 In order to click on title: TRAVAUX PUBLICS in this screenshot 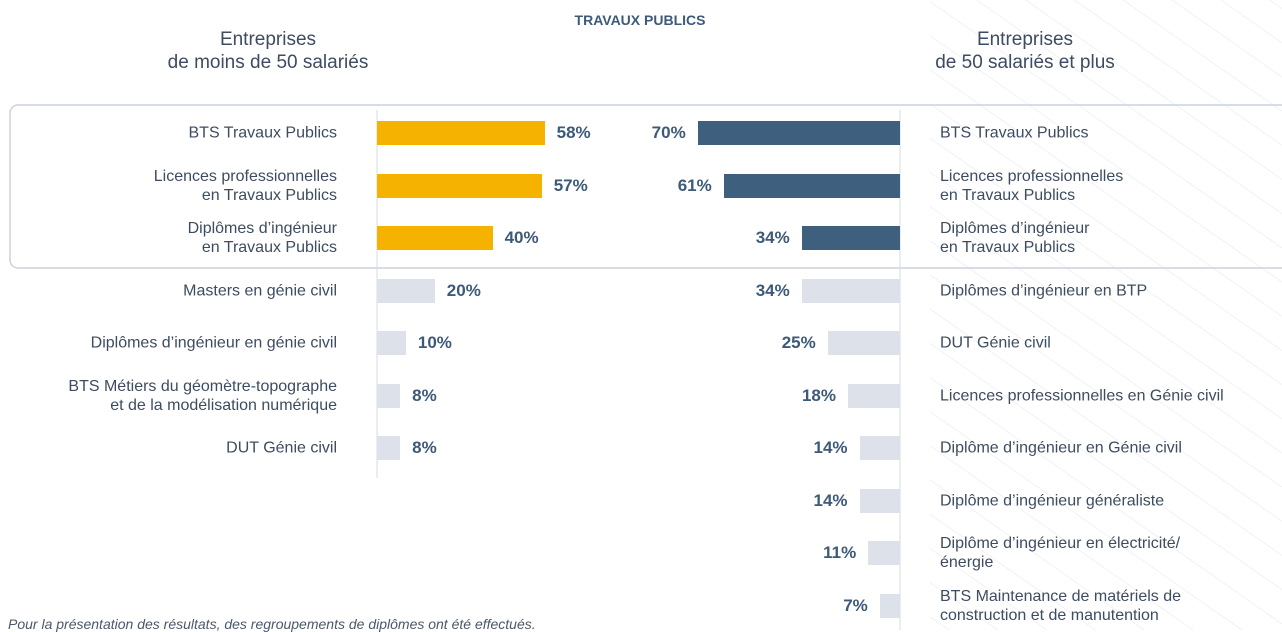, I will do `click(640, 20)`.